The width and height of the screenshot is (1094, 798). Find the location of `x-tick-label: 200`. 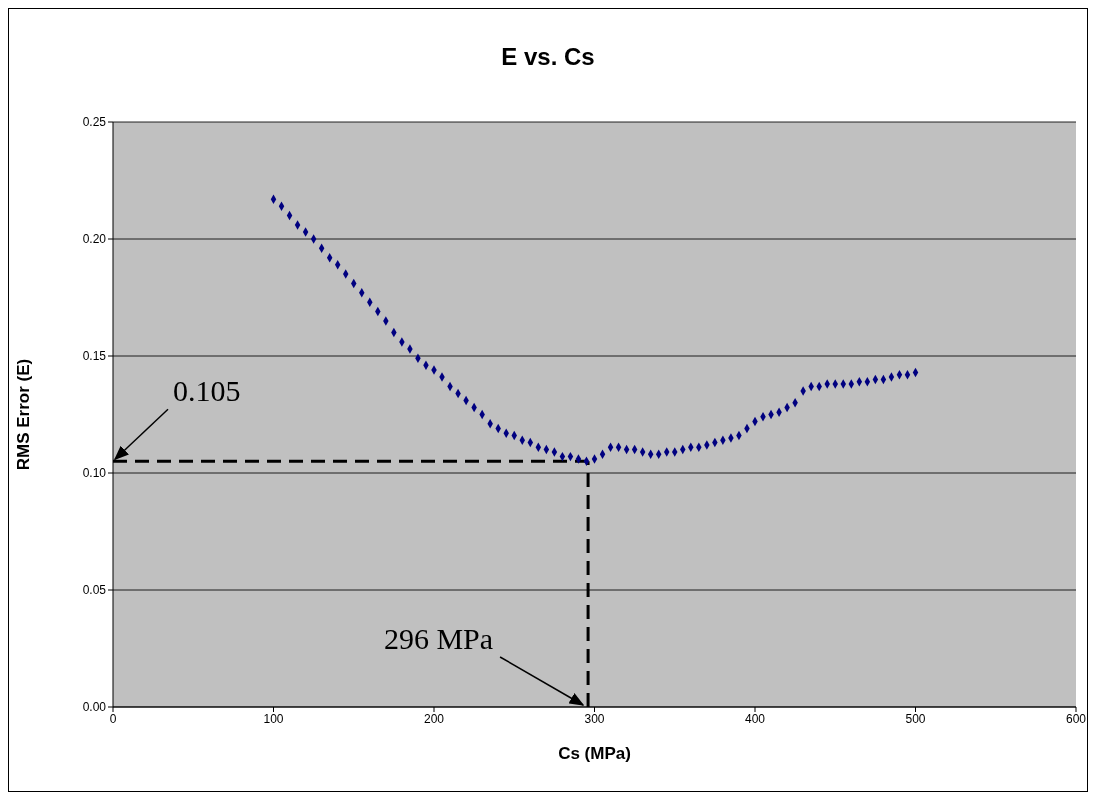

x-tick-label: 200 is located at coordinates (434, 718).